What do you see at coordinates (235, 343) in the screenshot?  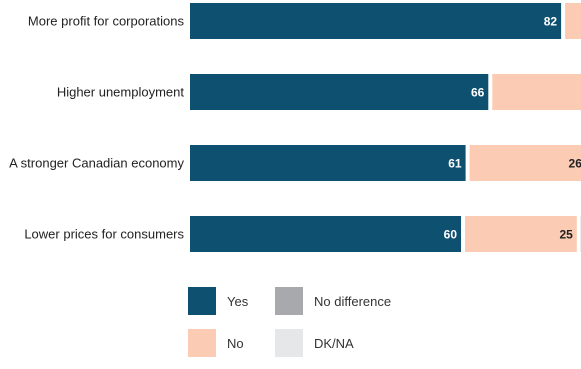 I see `legend-label: No` at bounding box center [235, 343].